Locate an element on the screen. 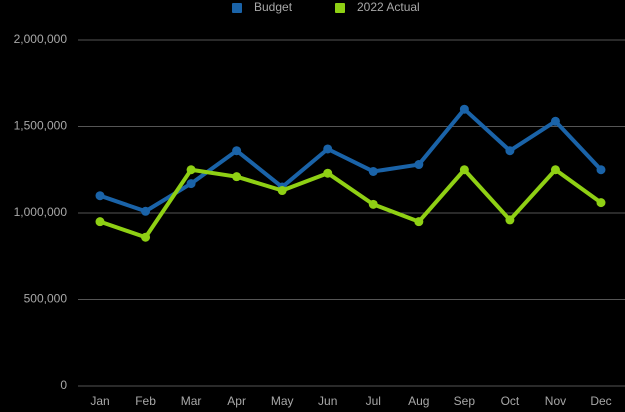 Image resolution: width=625 pixels, height=412 pixels. x-tick-label: May is located at coordinates (282, 401).